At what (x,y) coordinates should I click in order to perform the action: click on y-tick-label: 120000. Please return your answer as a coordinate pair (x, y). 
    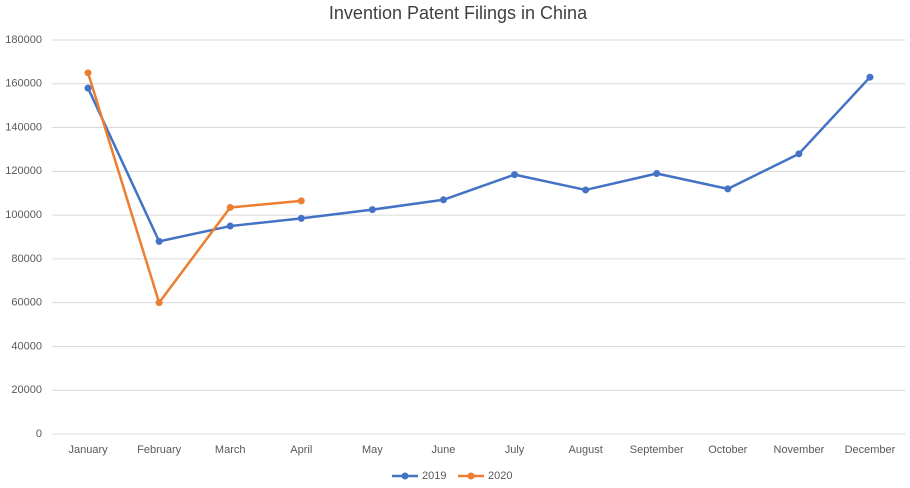
    Looking at the image, I should click on (23, 171).